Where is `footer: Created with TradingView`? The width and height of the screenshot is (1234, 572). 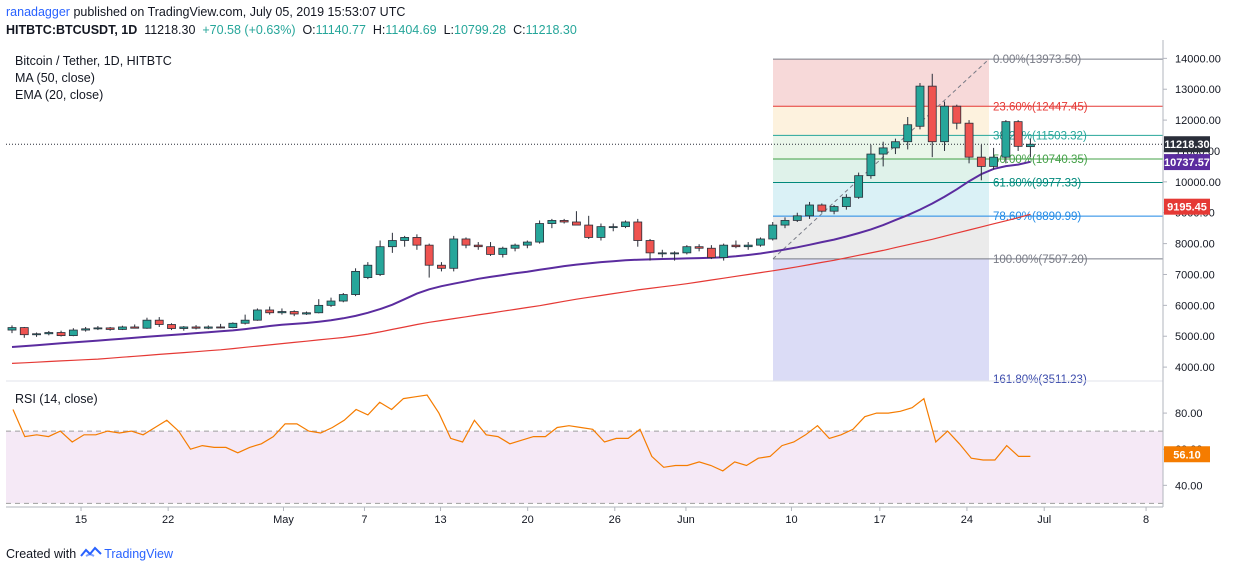 footer: Created with TradingView is located at coordinates (89, 553).